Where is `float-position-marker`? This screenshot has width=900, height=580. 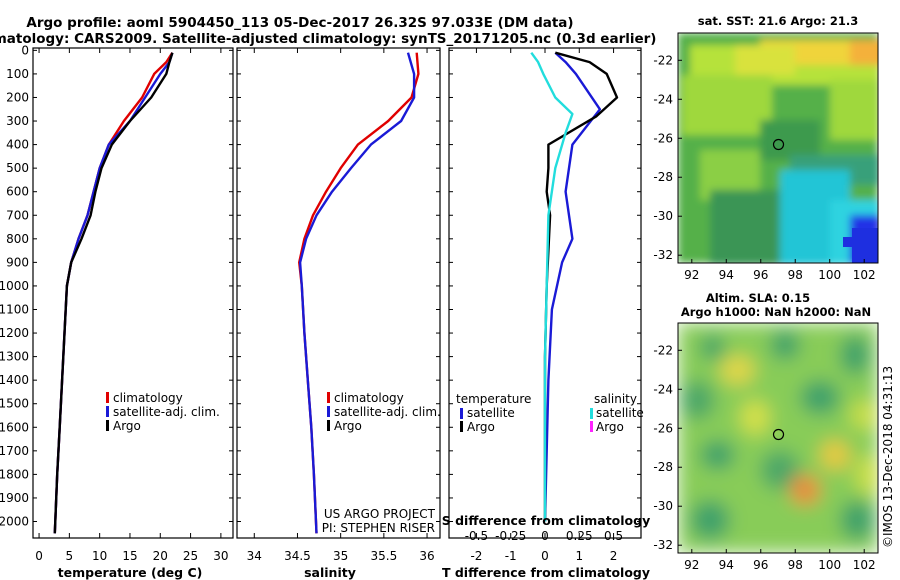 float-position-marker is located at coordinates (778, 434).